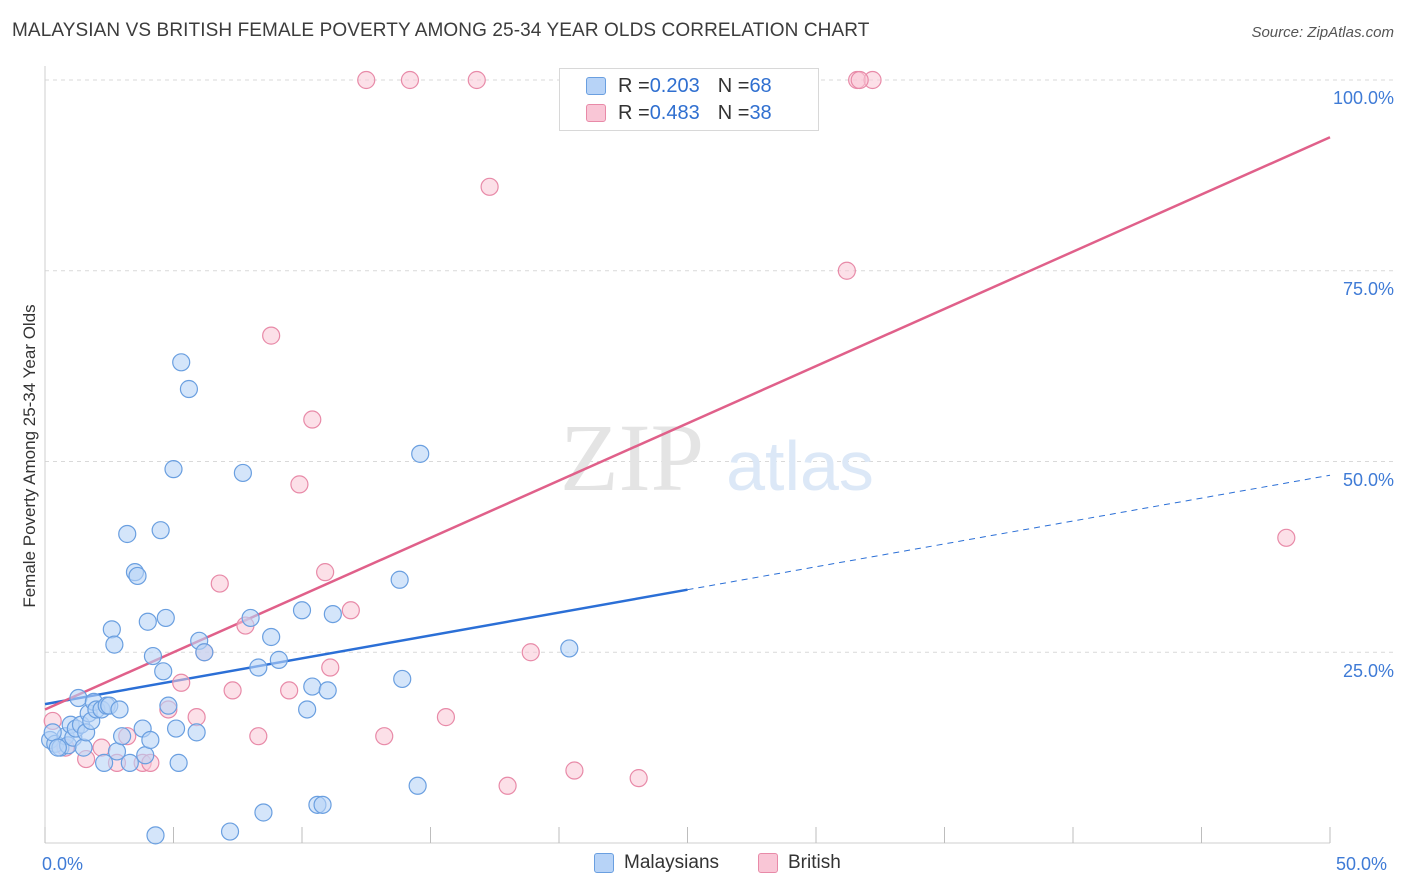 The width and height of the screenshot is (1406, 892). What do you see at coordinates (674, 112) in the screenshot?
I see `r-value: 0.483` at bounding box center [674, 112].